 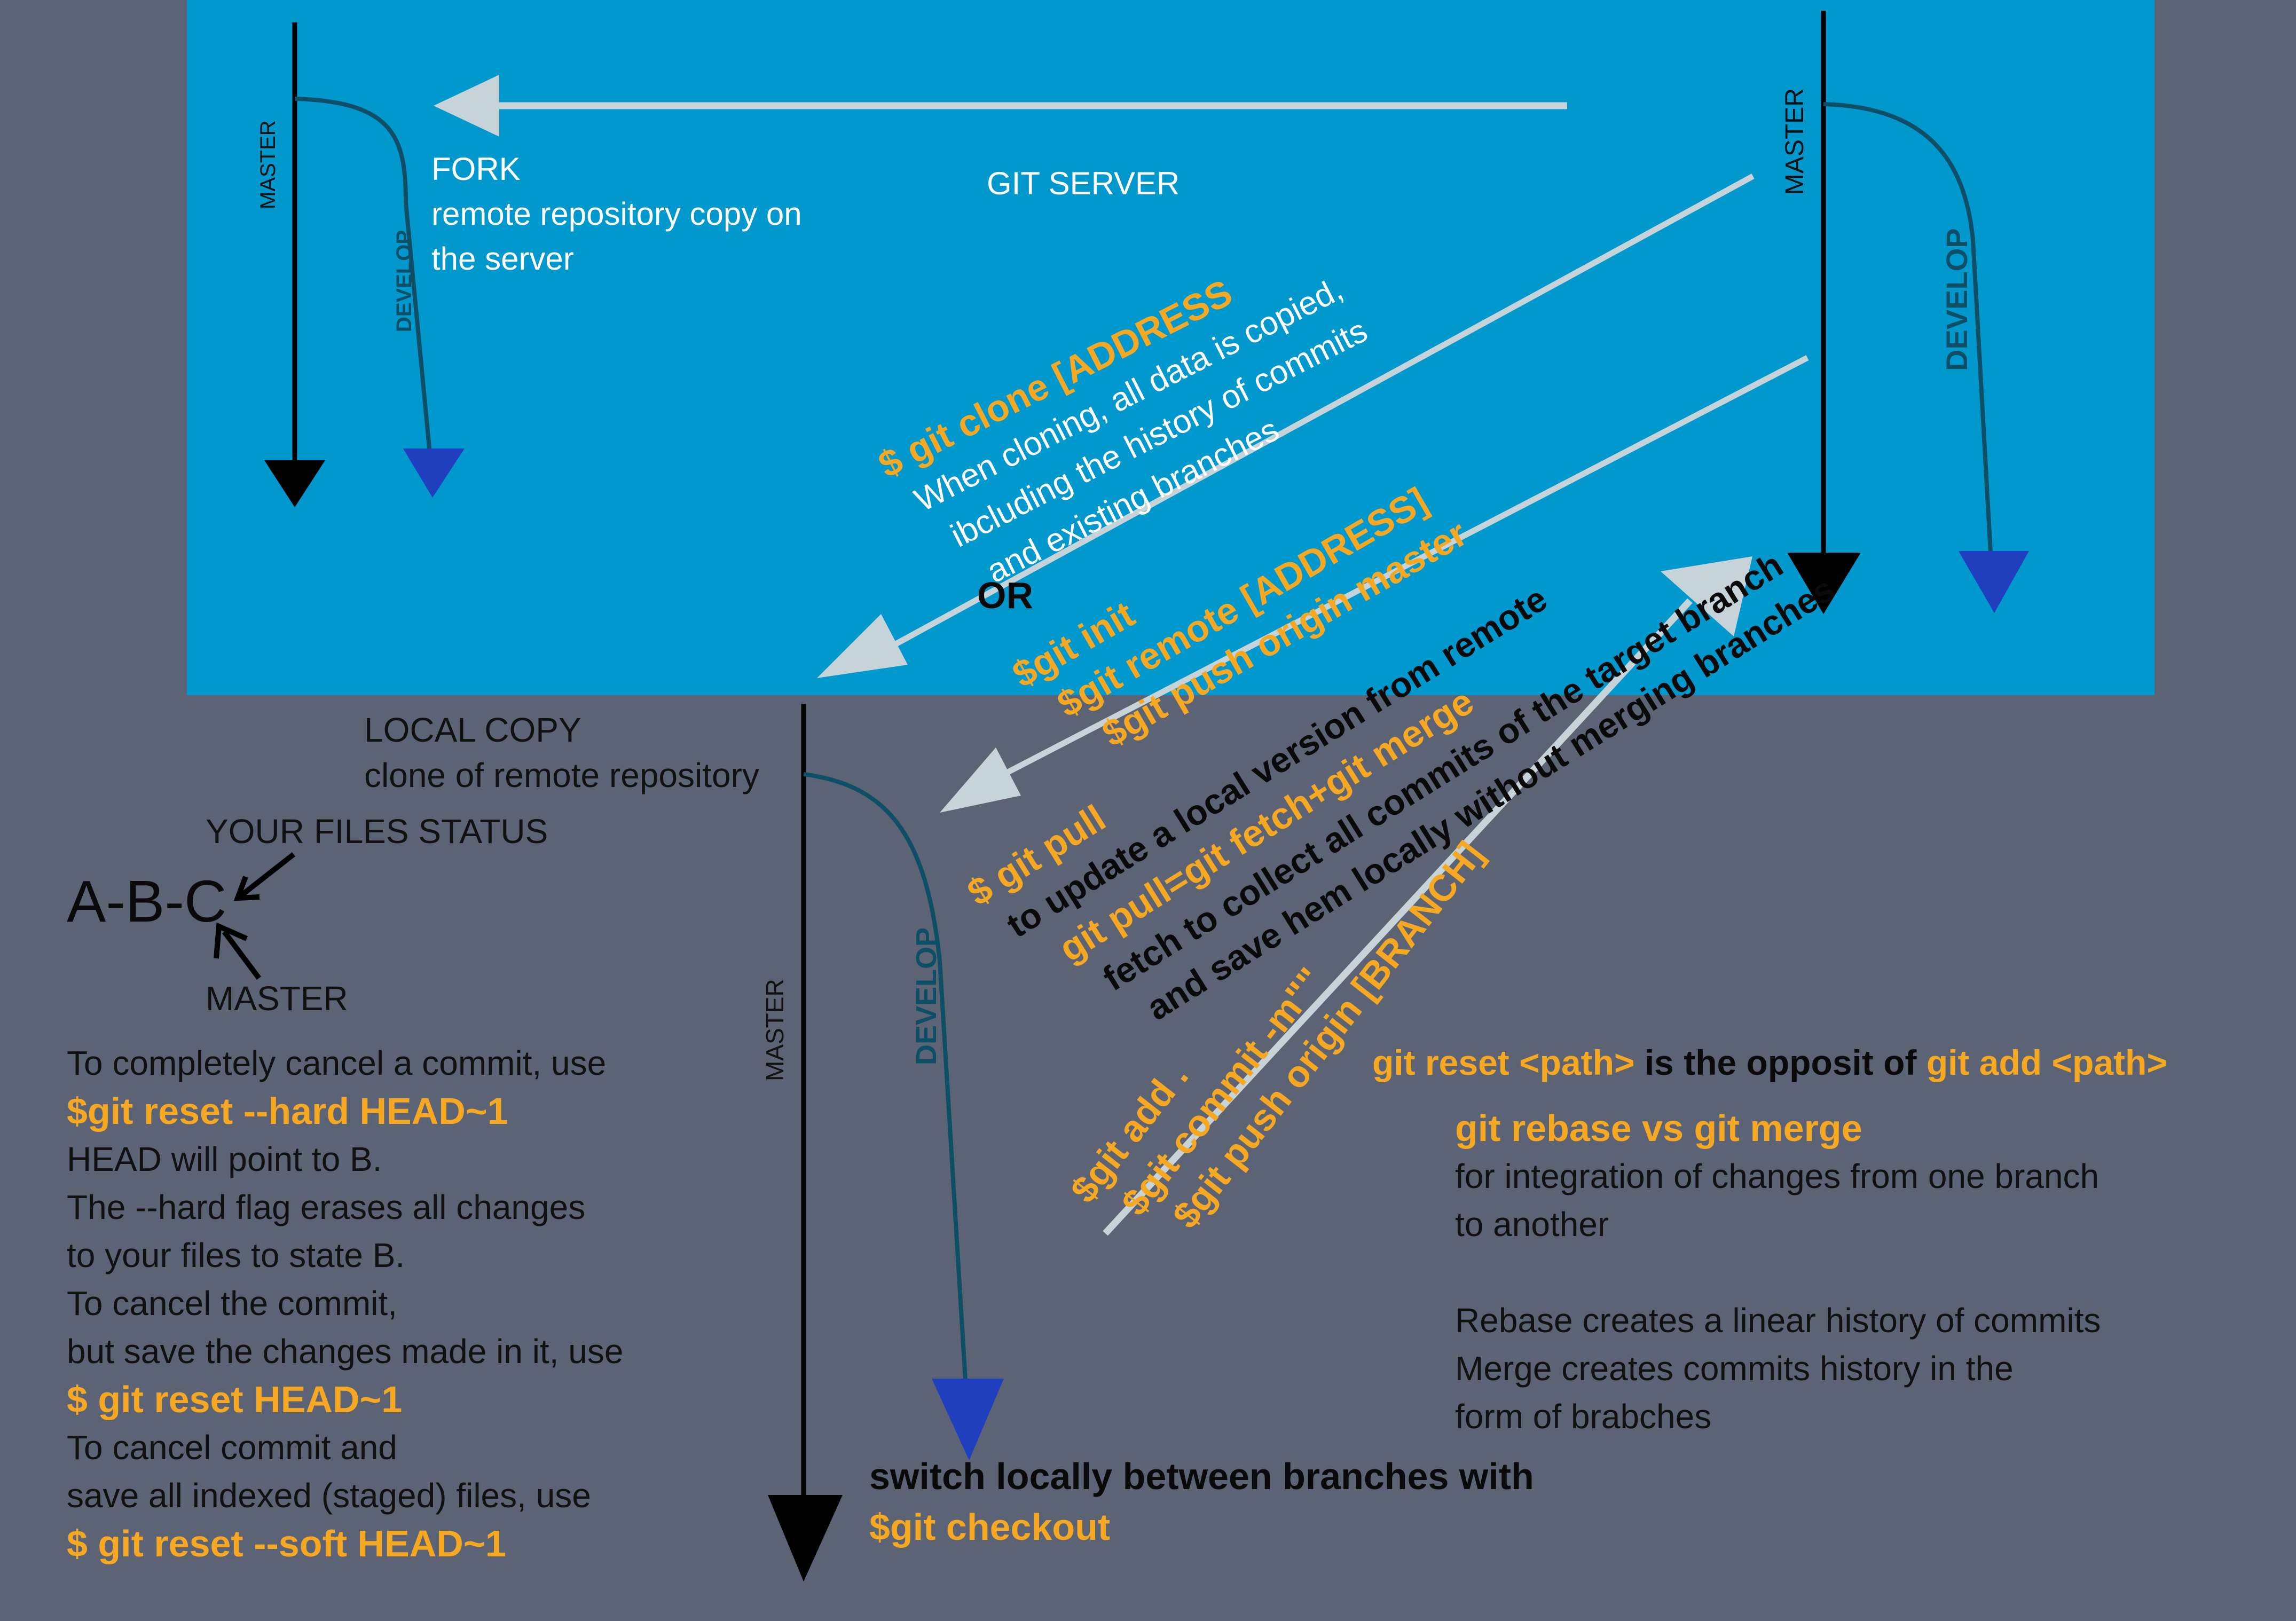 What do you see at coordinates (1994, 582) in the screenshot?
I see `server-develop-arrowhead` at bounding box center [1994, 582].